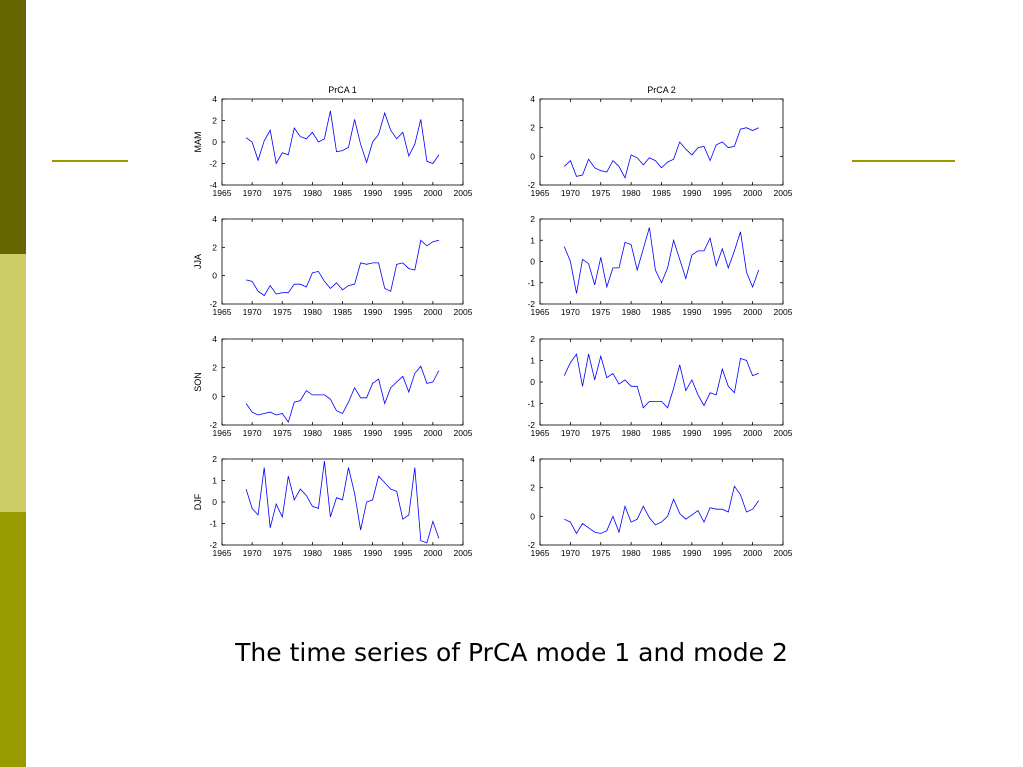  I want to click on accent-line-left, so click(90, 161).